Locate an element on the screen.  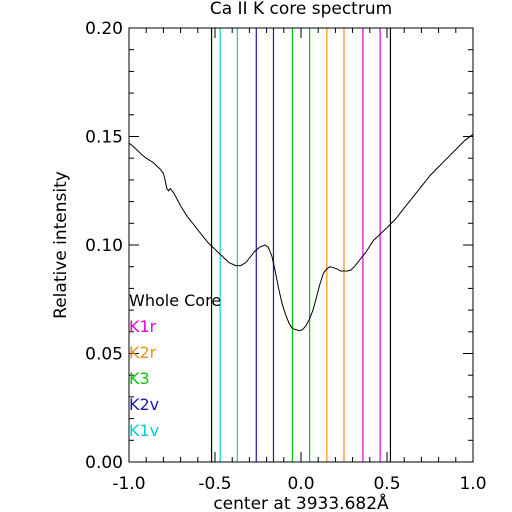
y-tick-label: 0.05 is located at coordinates (104, 355).